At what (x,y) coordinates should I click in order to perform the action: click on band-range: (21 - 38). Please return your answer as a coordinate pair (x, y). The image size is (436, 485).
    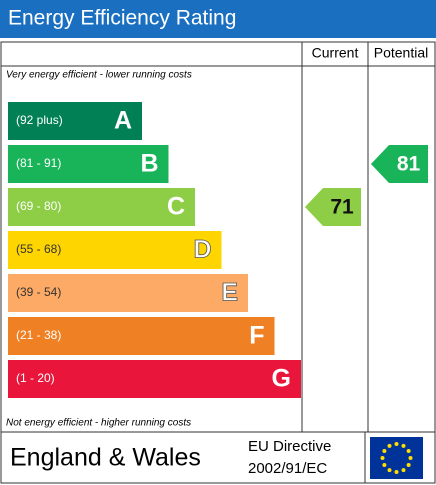
    Looking at the image, I should click on (38, 335).